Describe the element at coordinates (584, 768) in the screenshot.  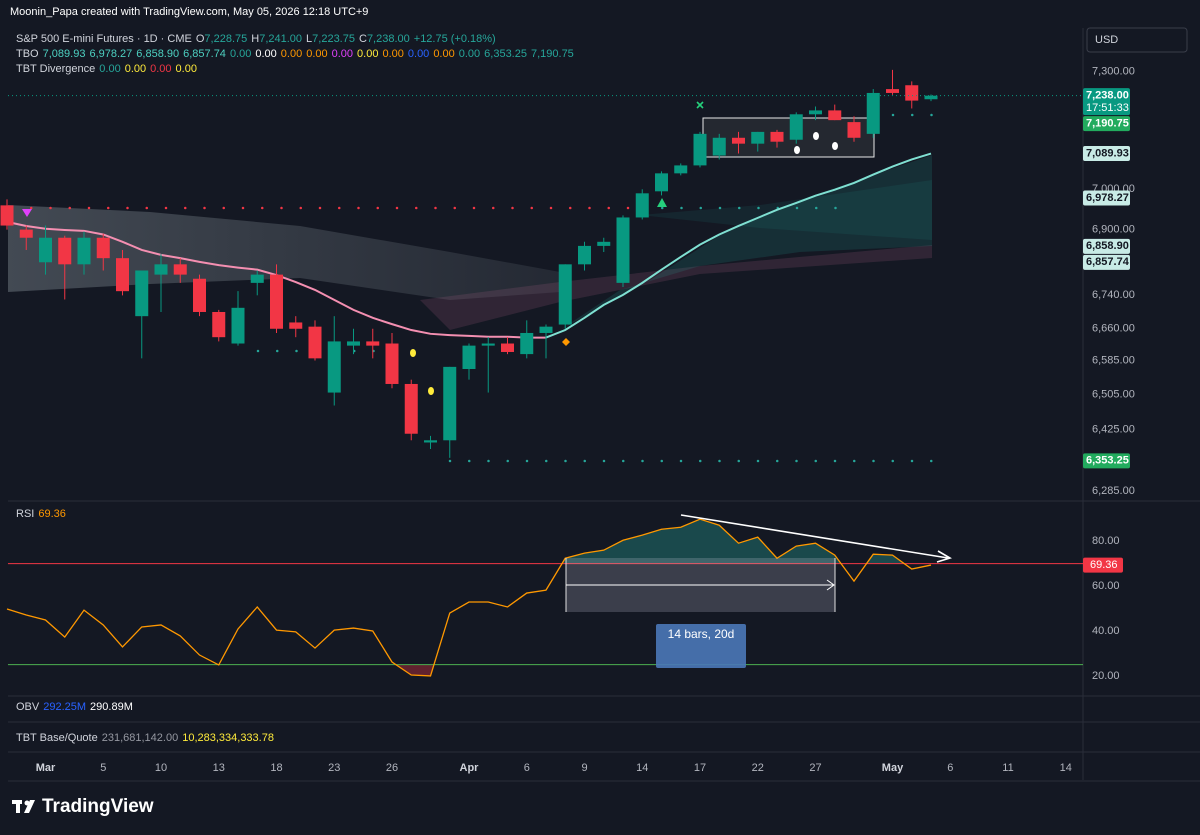
I see `x-tick-label: 9` at that location.